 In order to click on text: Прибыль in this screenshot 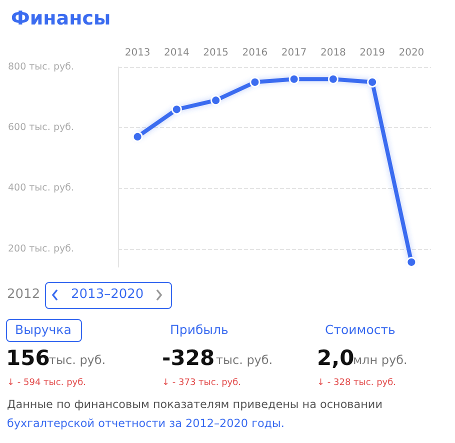, I will do `click(199, 329)`.